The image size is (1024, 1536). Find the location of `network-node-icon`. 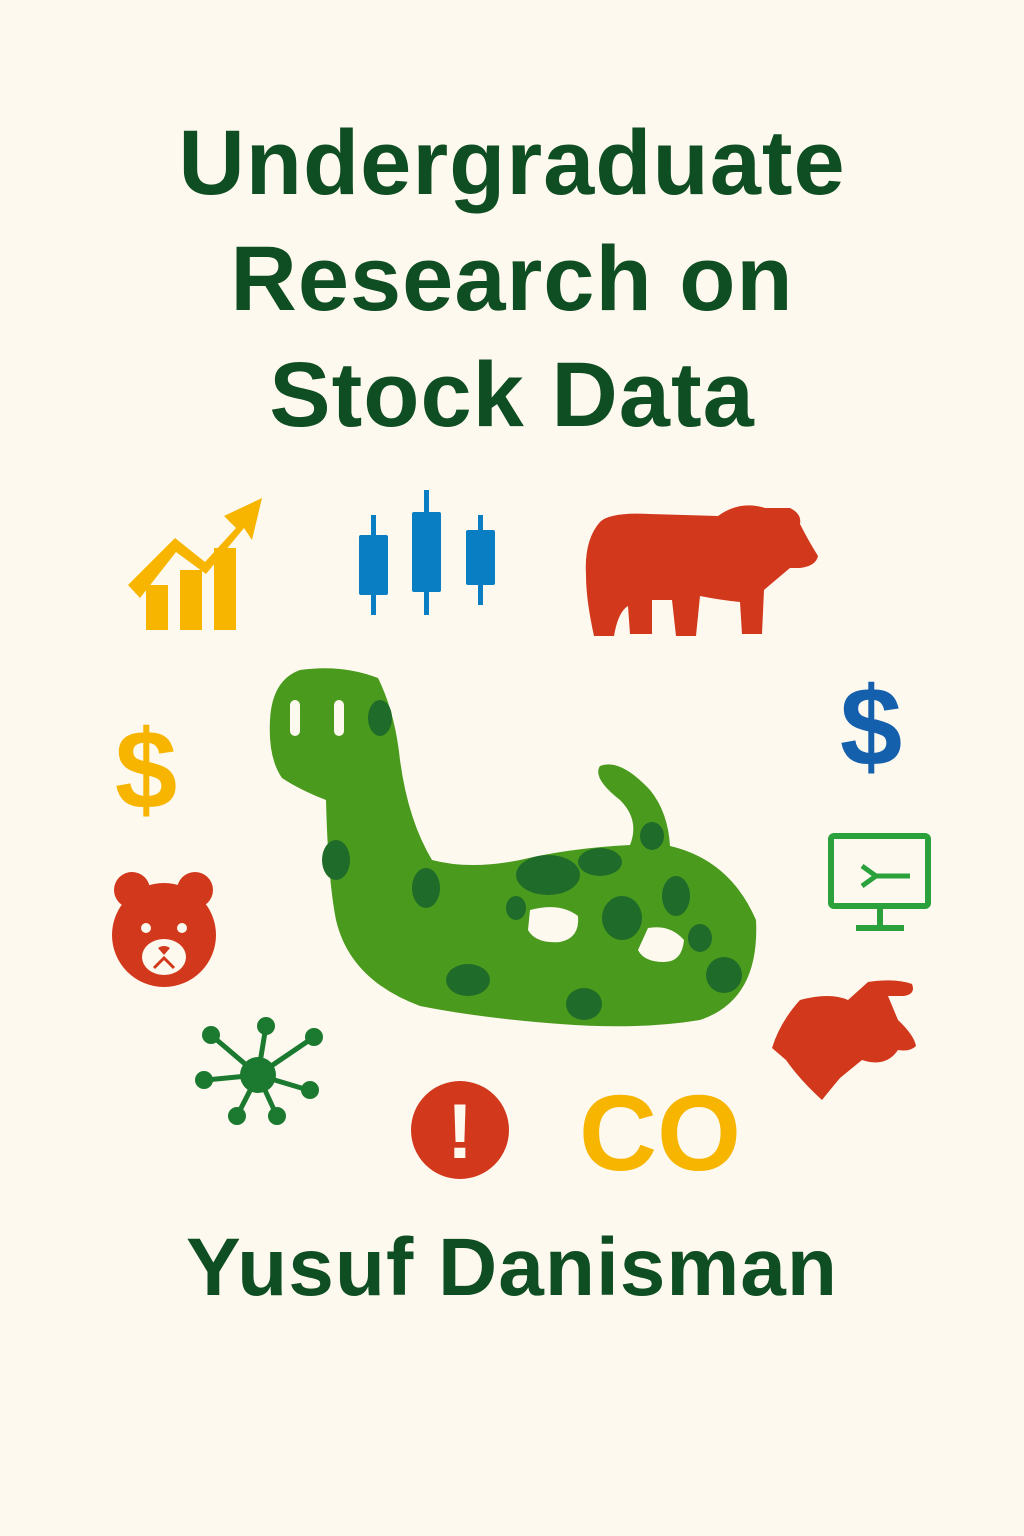

network-node-icon is located at coordinates (259, 1071).